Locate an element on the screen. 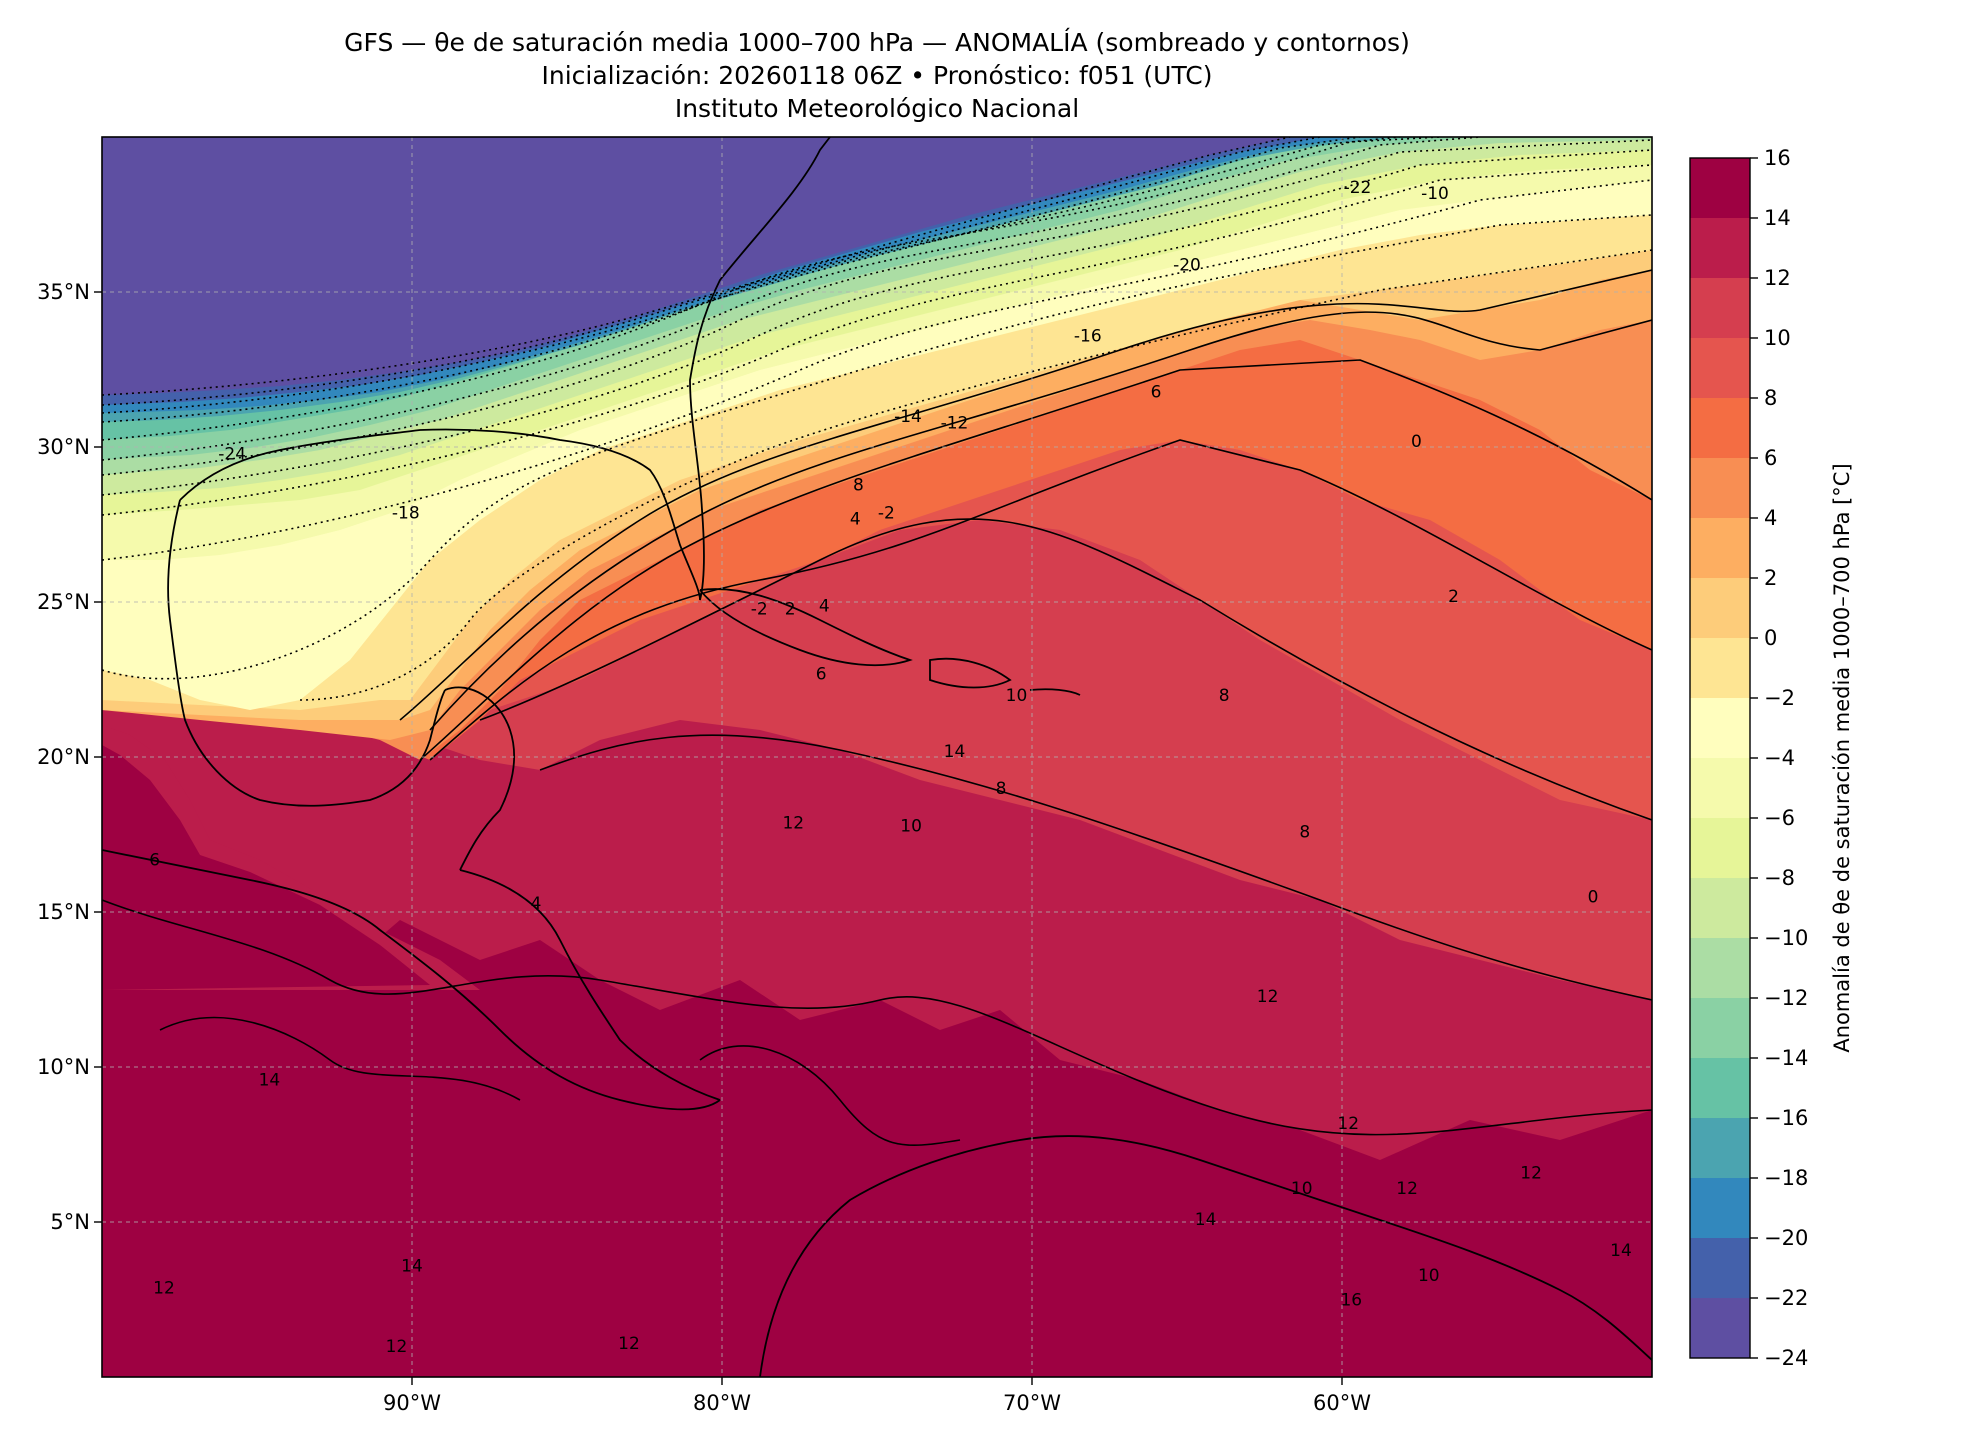 Image resolution: width=1980 pixels, height=1440 pixels. contour-label: 8 is located at coordinates (1224, 696).